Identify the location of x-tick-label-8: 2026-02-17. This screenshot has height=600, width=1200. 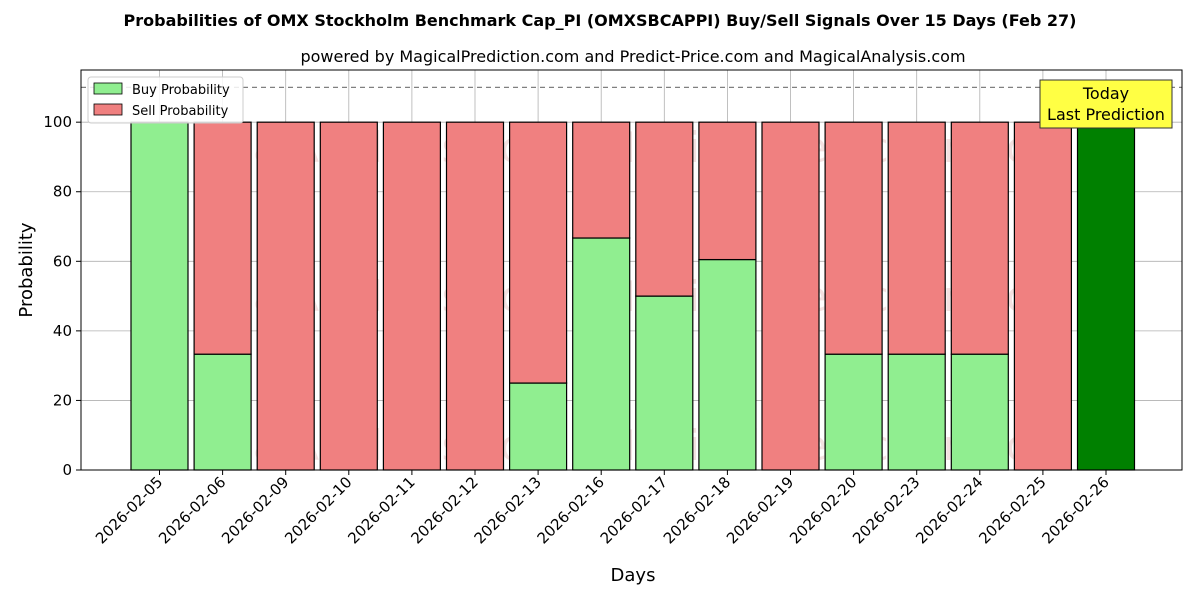
(634, 510).